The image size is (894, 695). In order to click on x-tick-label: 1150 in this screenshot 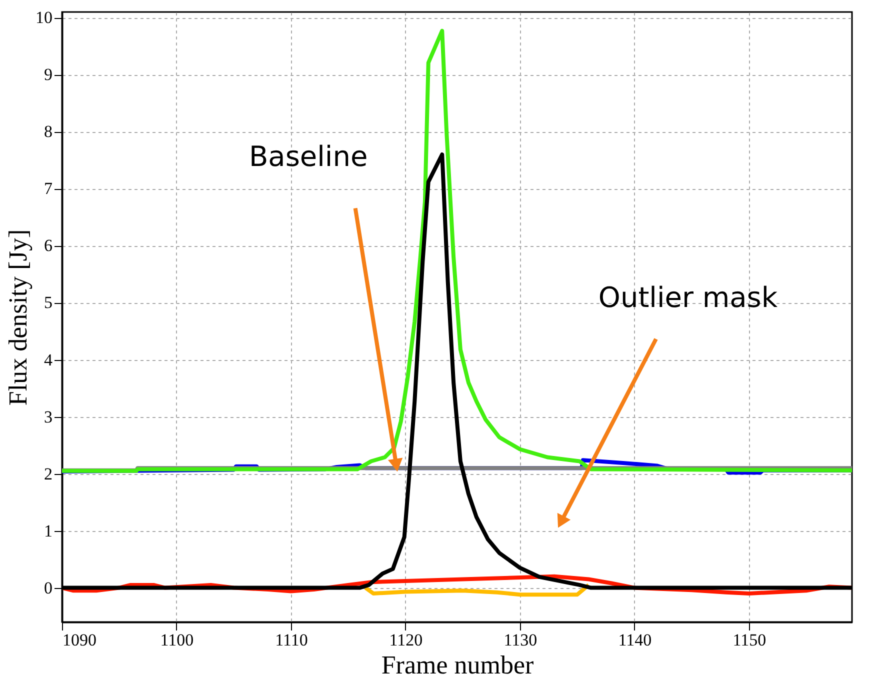, I will do `click(749, 640)`.